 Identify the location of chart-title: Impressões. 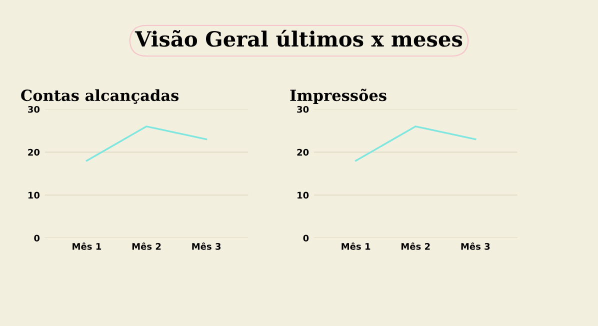
(338, 96).